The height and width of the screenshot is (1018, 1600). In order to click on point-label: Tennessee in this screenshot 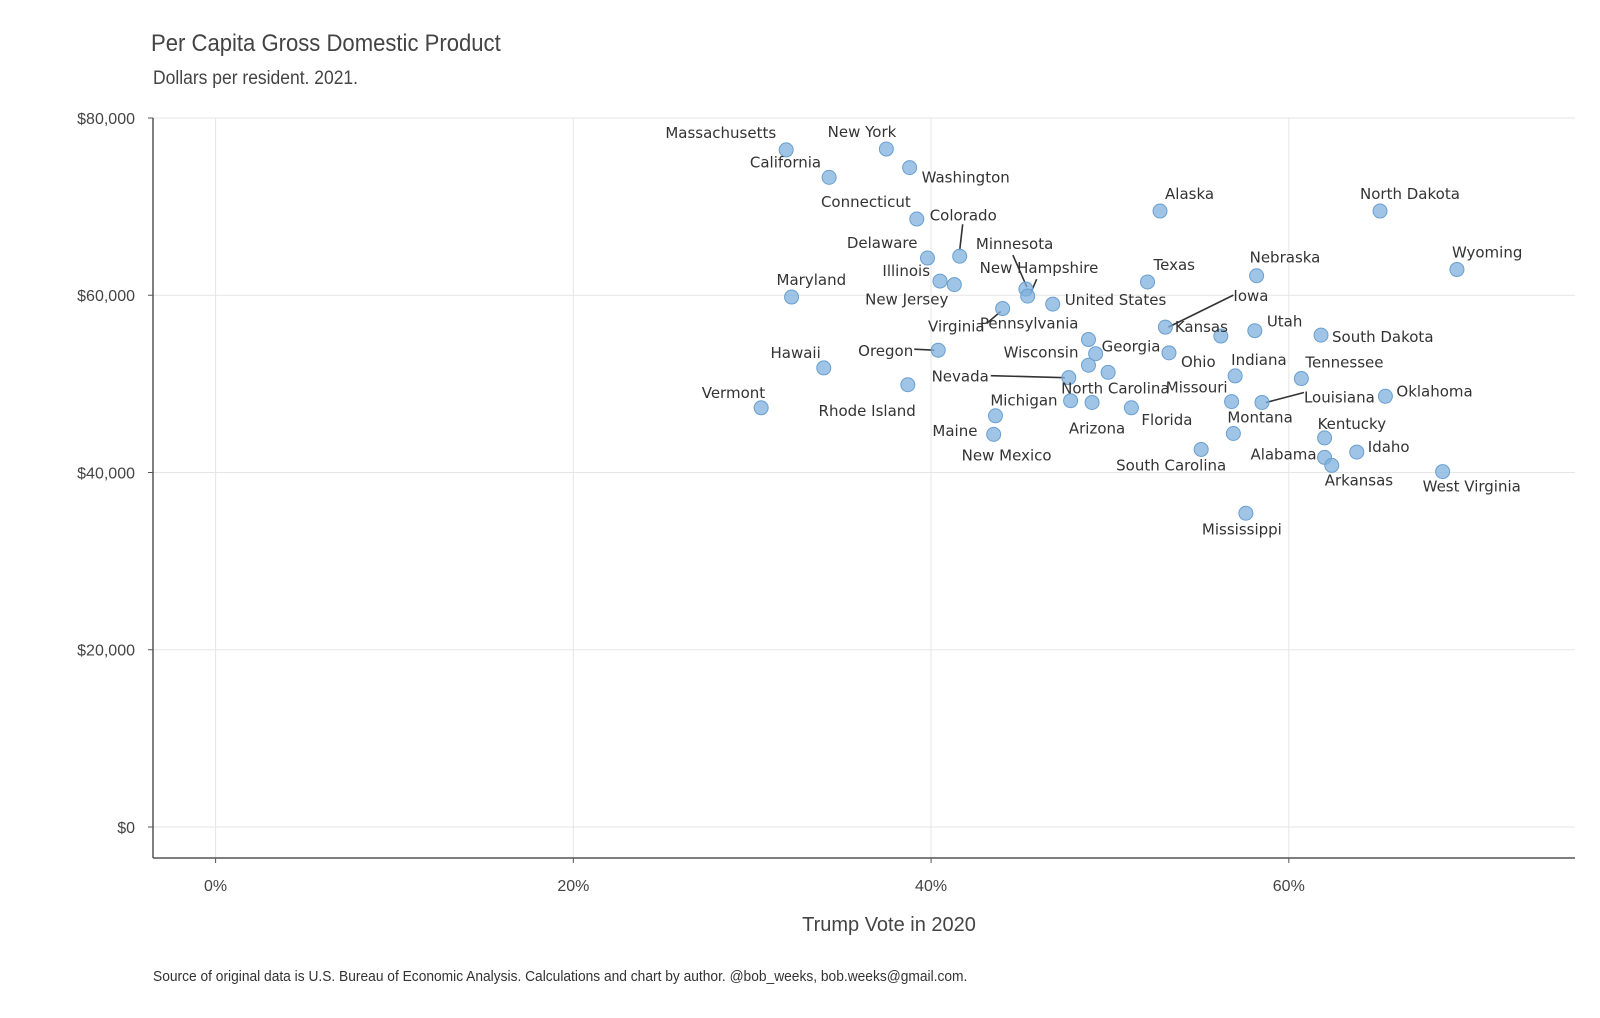, I will do `click(1343, 363)`.